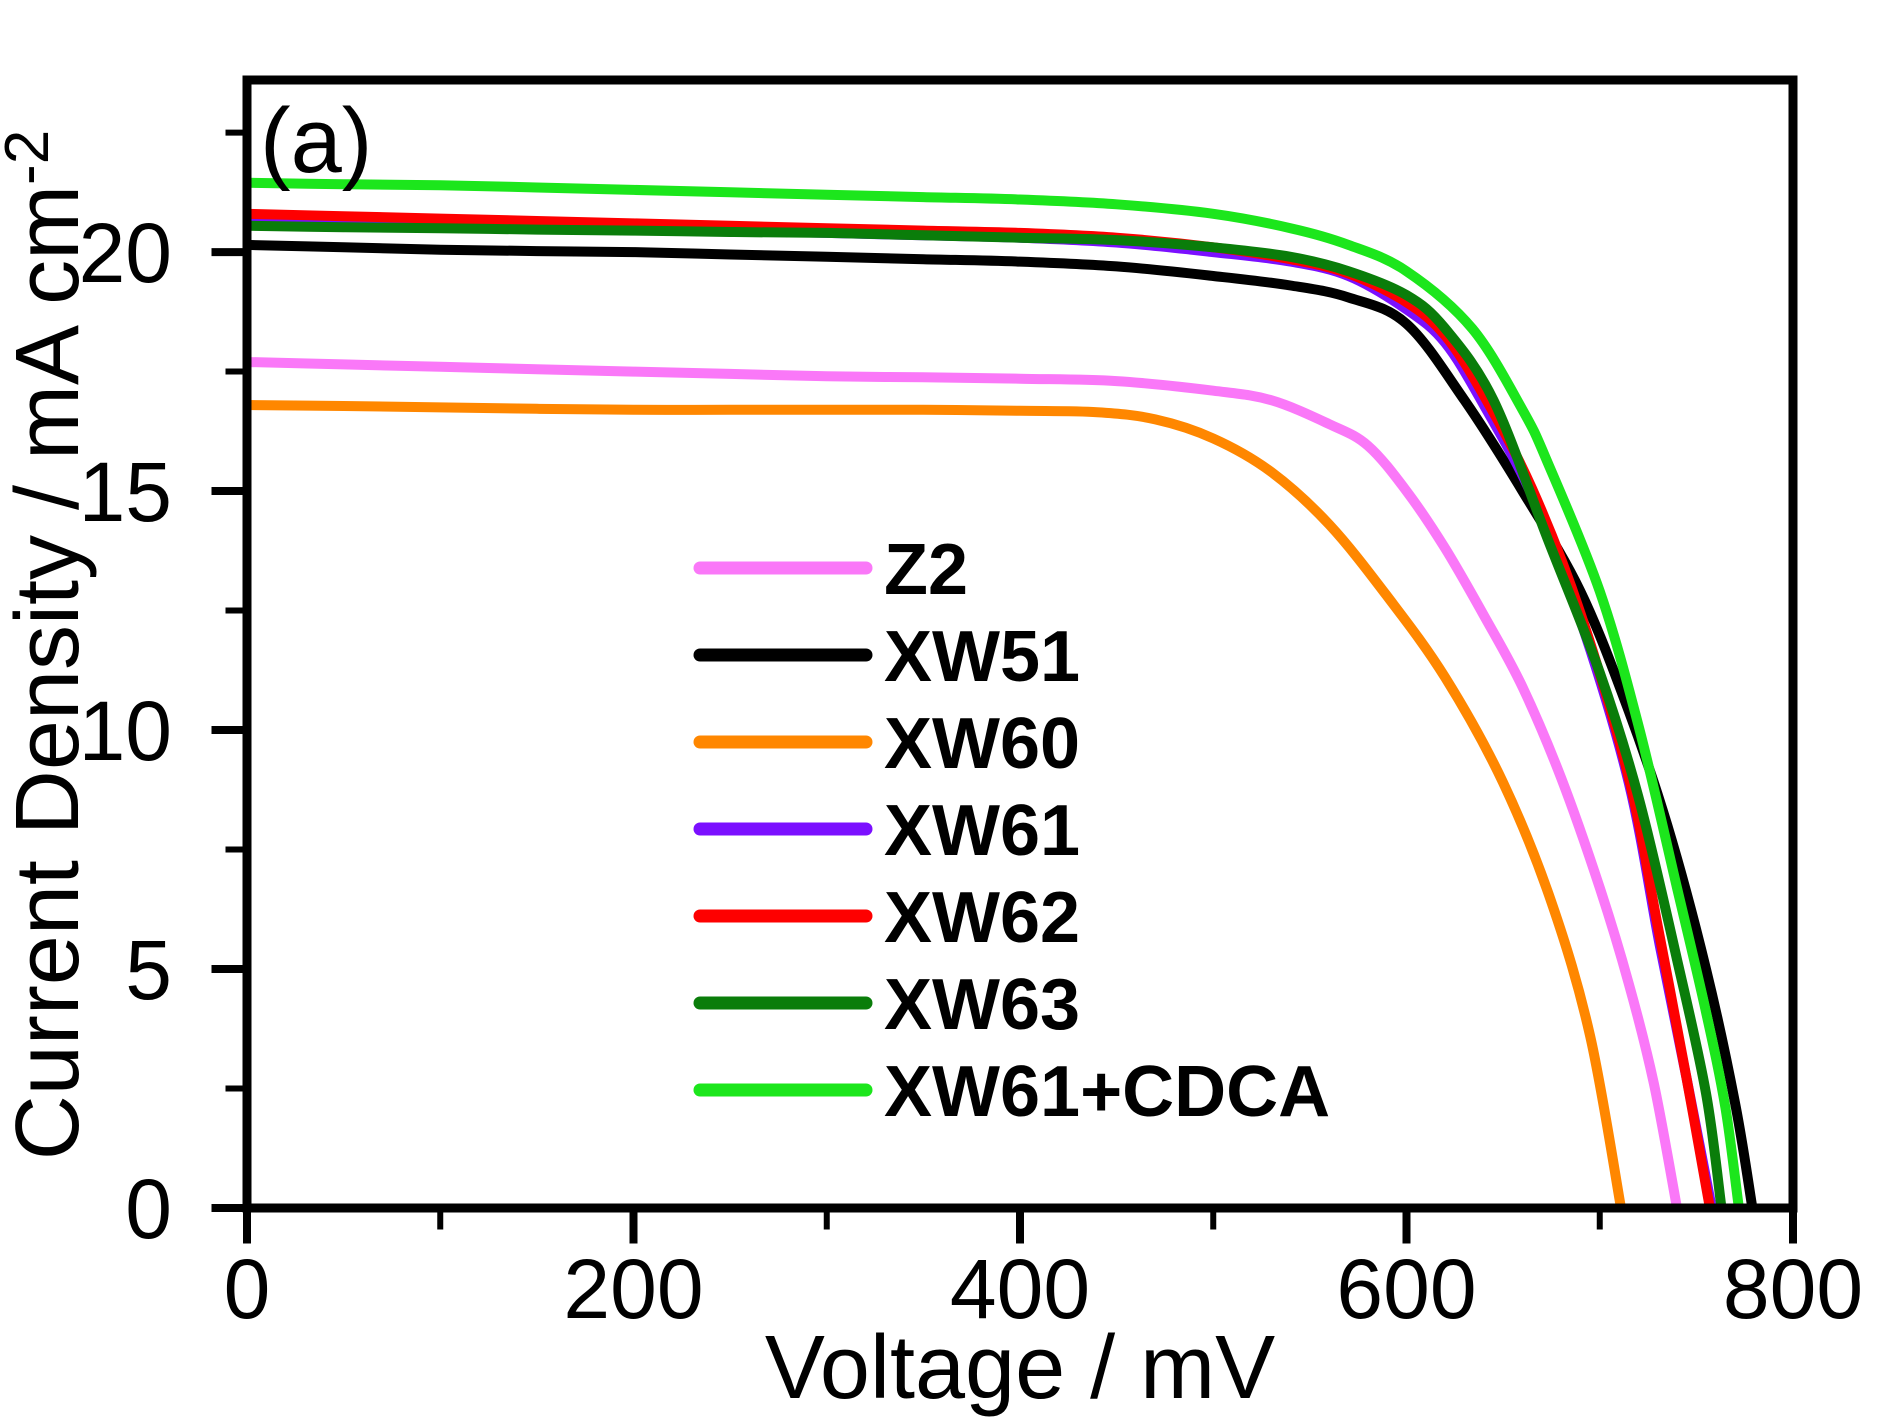 This screenshot has height=1418, width=1890. What do you see at coordinates (926, 570) in the screenshot?
I see `legend-label: Z2` at bounding box center [926, 570].